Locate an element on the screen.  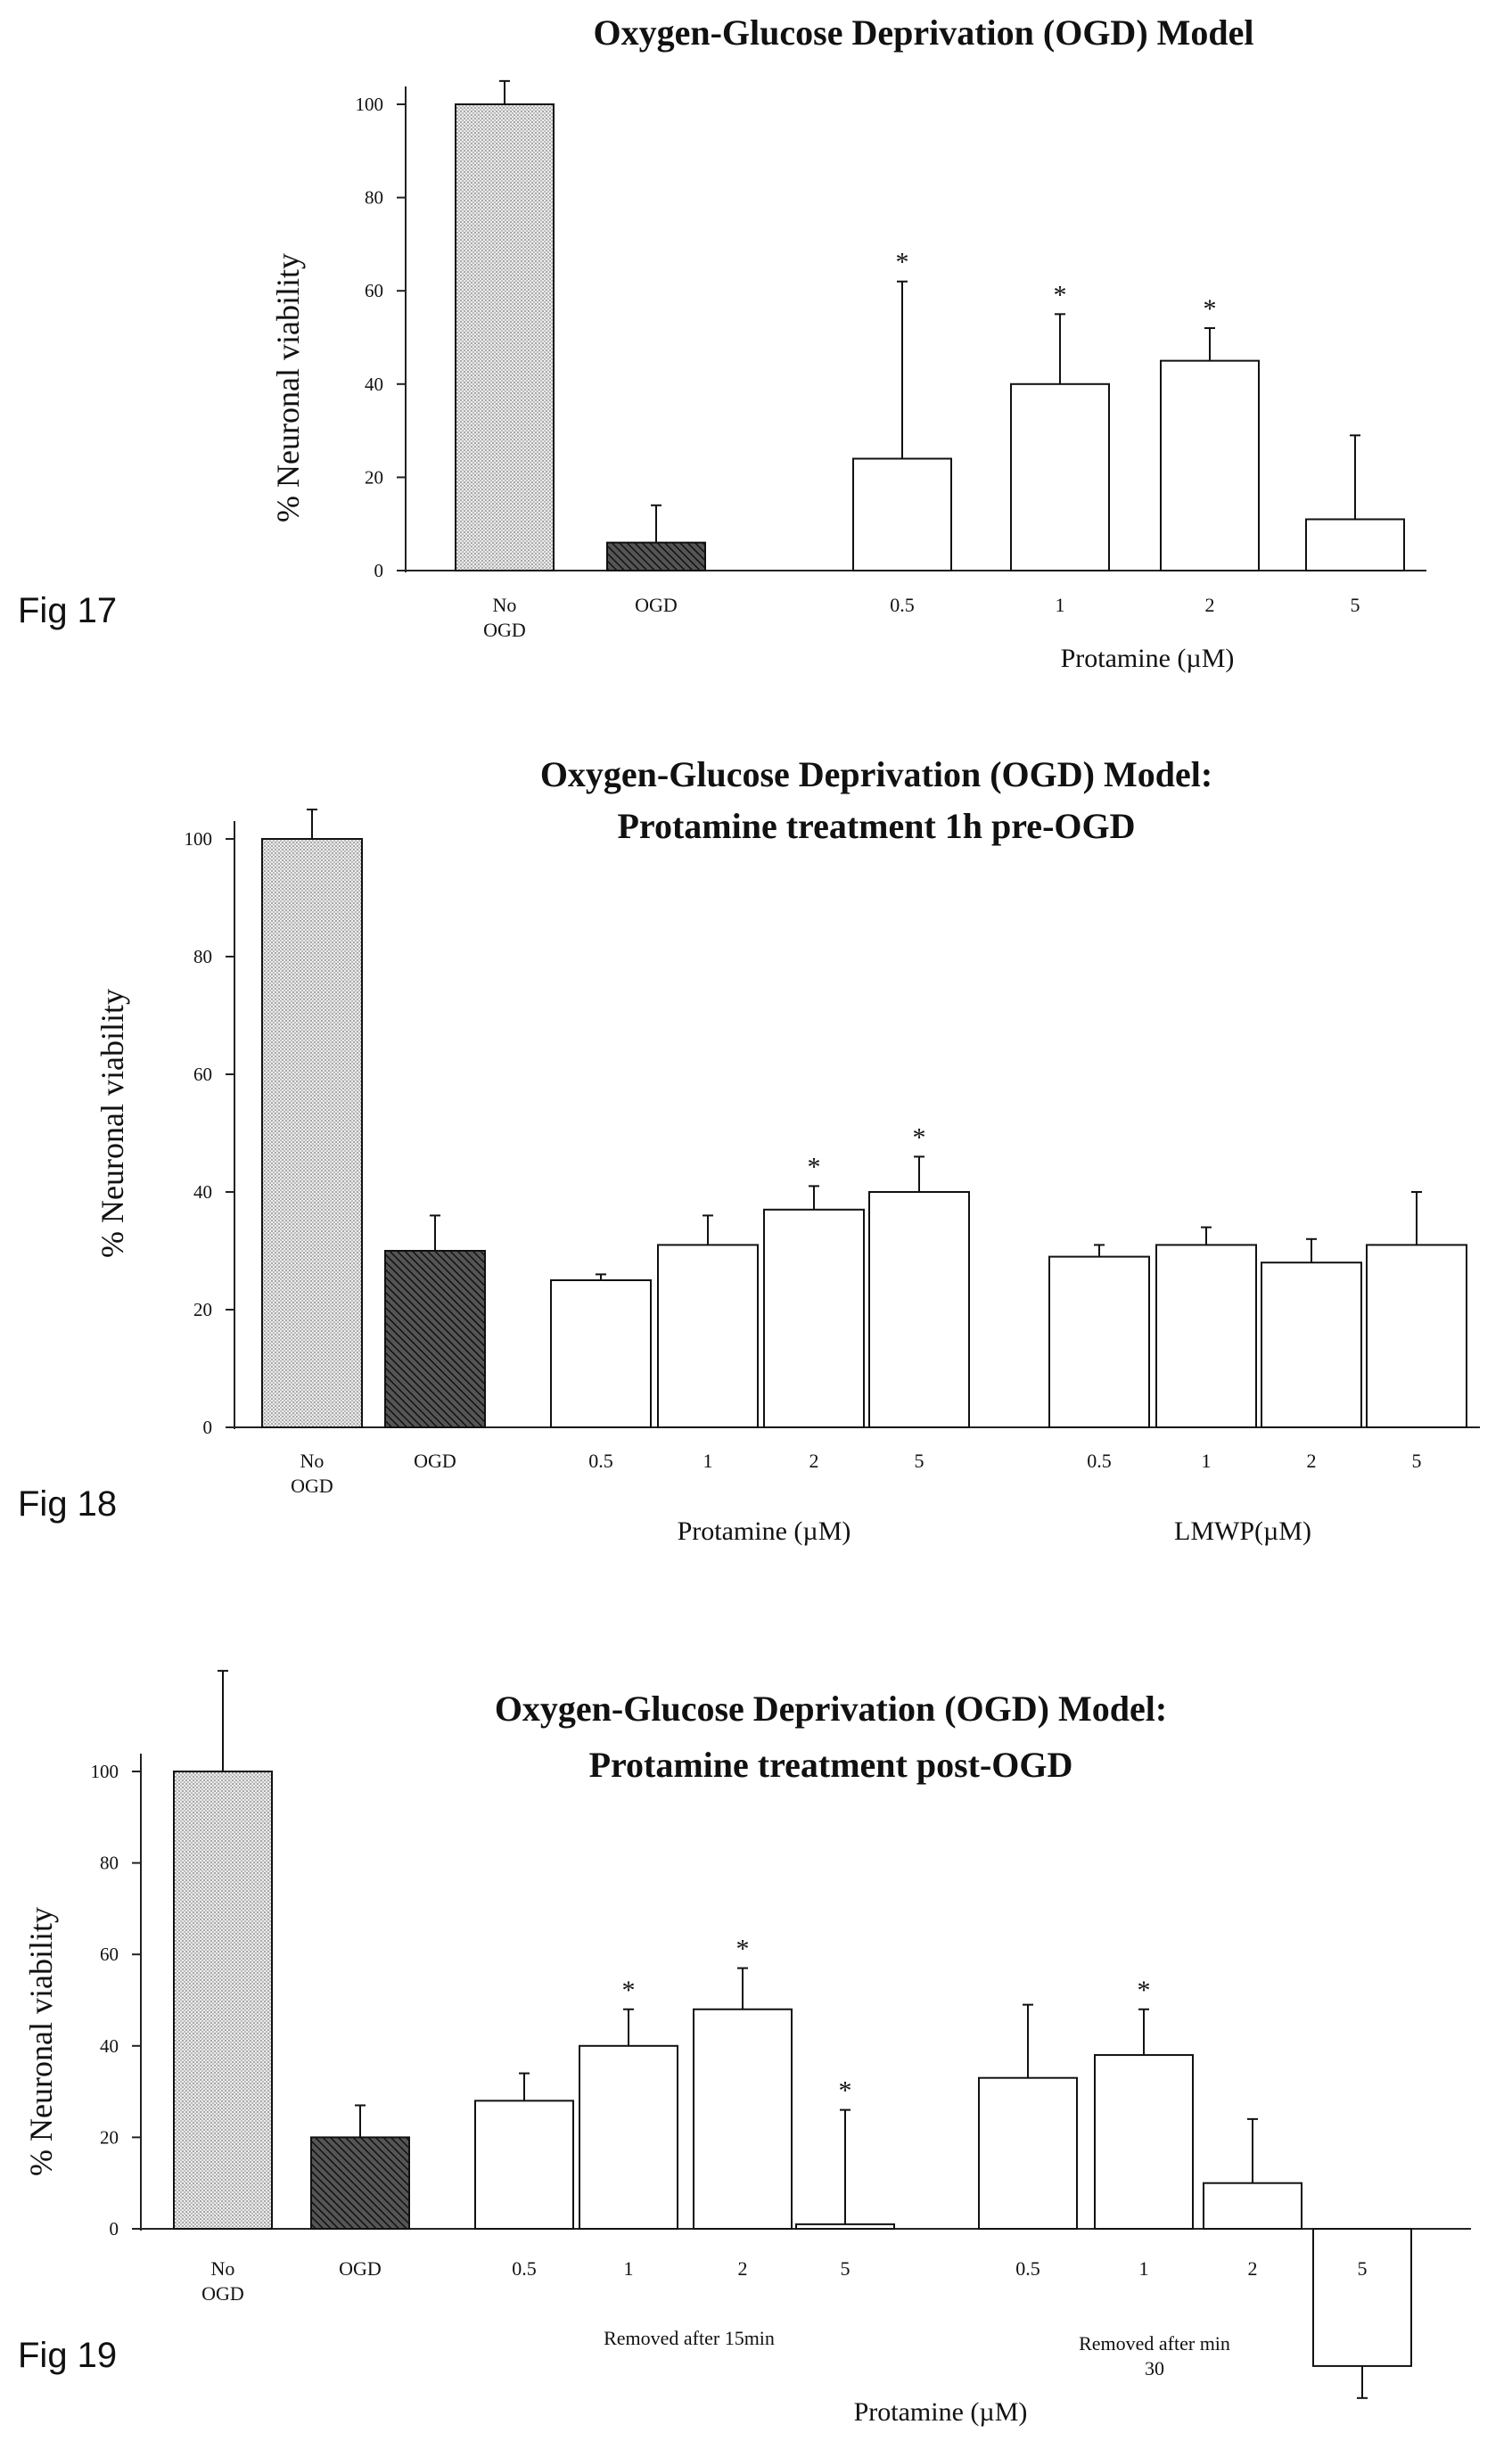
fig18-title-line1: Oxygen-Glucose Deprivation (OGD) Model: is located at coordinates (876, 774).